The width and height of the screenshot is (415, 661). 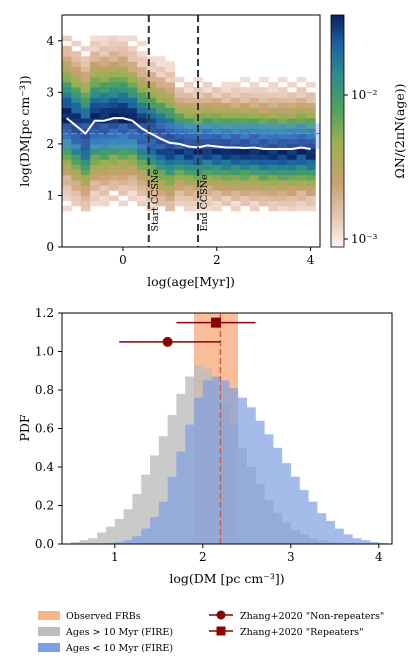 I want to click on heatmap-x-tick-label: 0, so click(x=123, y=260).